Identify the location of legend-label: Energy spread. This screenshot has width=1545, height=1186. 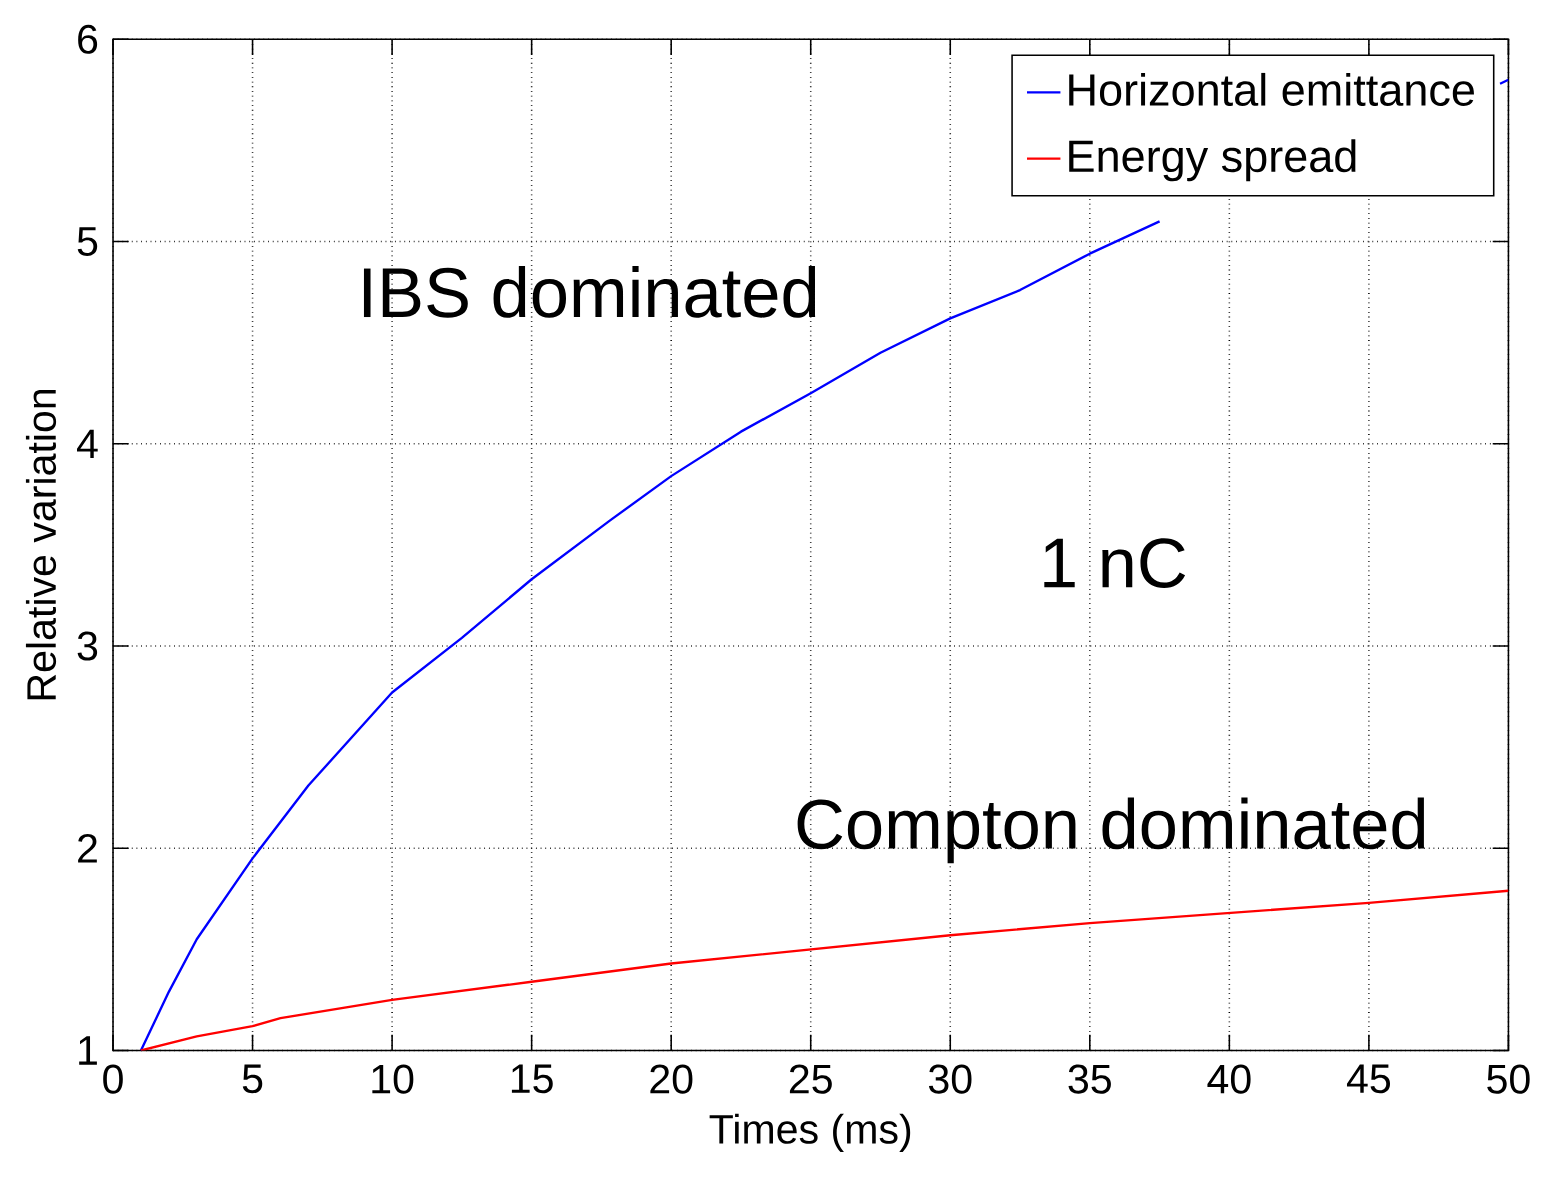
(1212, 160).